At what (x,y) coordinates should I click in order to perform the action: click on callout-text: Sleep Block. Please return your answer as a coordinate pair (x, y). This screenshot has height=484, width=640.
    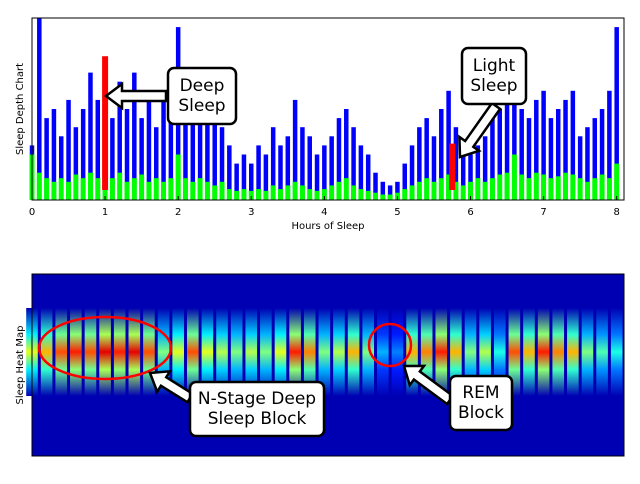
    Looking at the image, I should click on (257, 419).